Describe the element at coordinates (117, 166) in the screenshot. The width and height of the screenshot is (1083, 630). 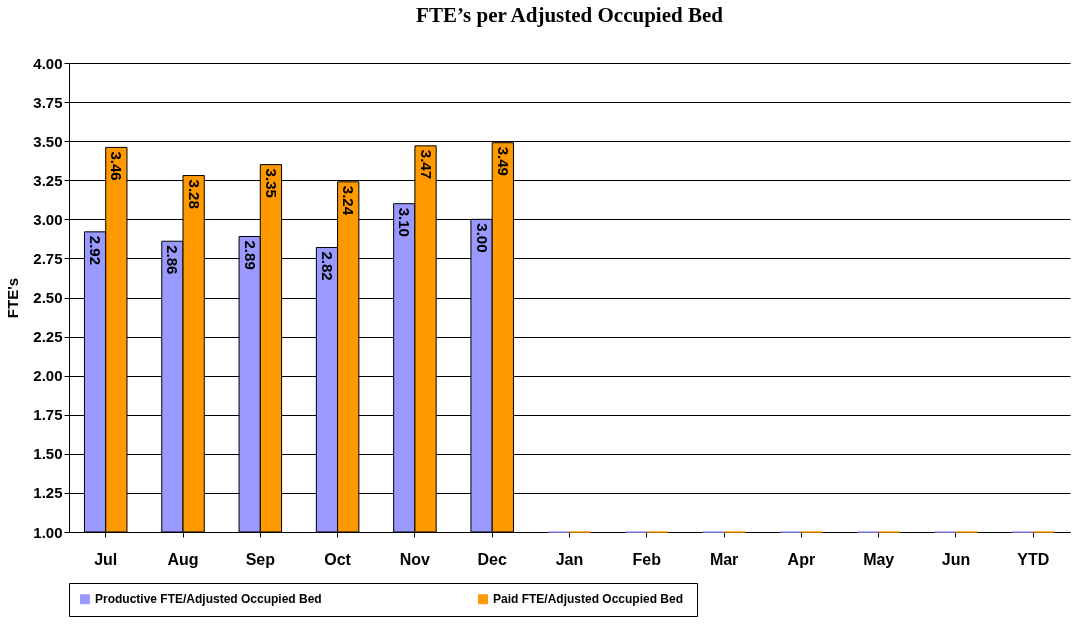
I see `data-label: 3.46` at that location.